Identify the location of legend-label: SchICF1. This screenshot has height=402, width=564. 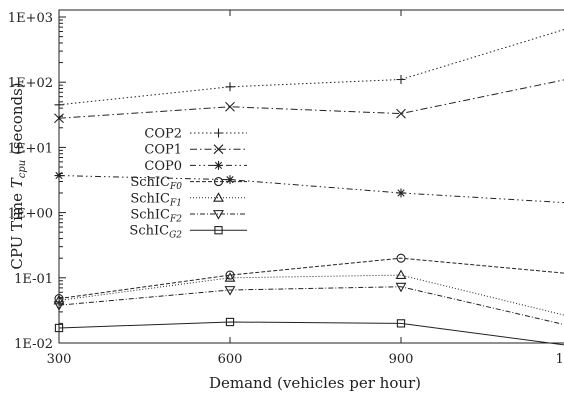
(156, 199).